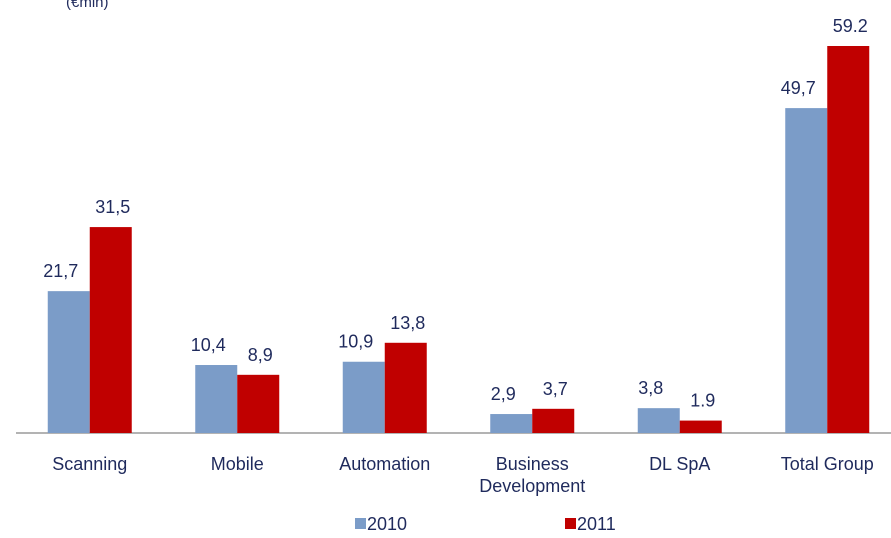 The height and width of the screenshot is (538, 891). I want to click on legend-label: 2010, so click(387, 524).